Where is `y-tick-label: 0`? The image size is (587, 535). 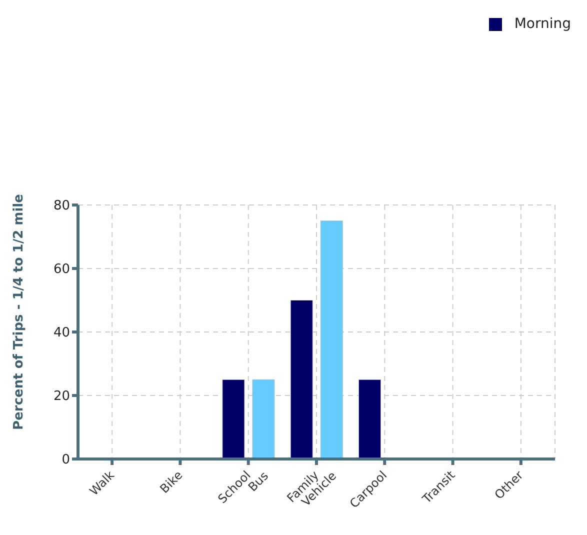
y-tick-label: 0 is located at coordinates (66, 460).